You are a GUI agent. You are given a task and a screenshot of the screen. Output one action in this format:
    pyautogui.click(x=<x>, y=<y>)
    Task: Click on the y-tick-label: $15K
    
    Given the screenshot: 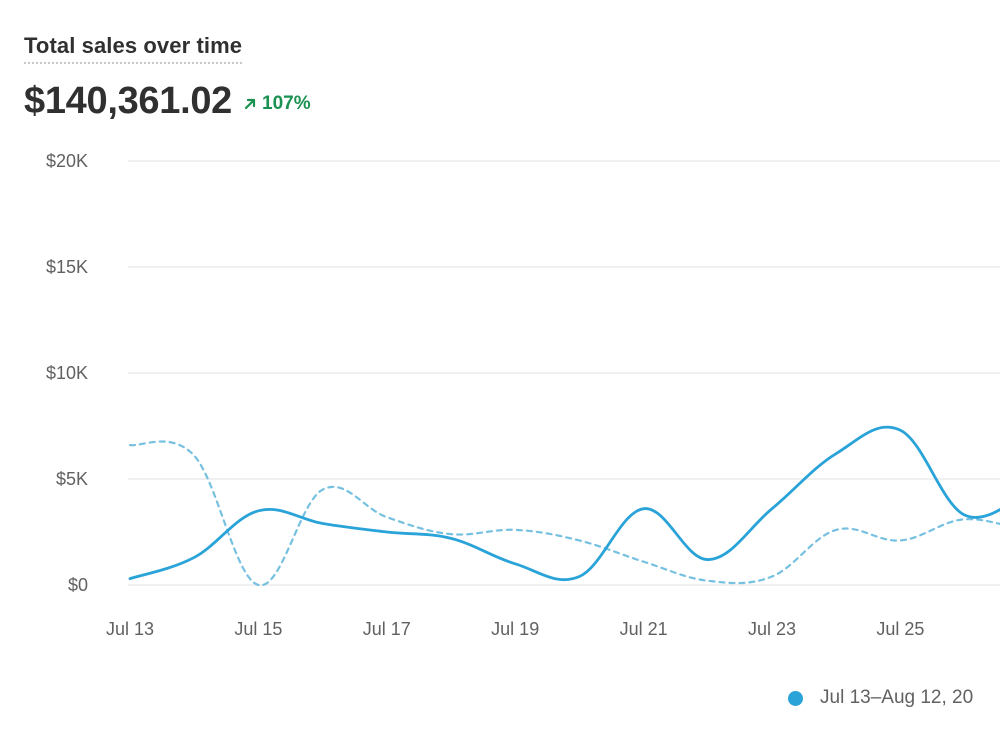 What is the action you would take?
    pyautogui.click(x=67, y=267)
    